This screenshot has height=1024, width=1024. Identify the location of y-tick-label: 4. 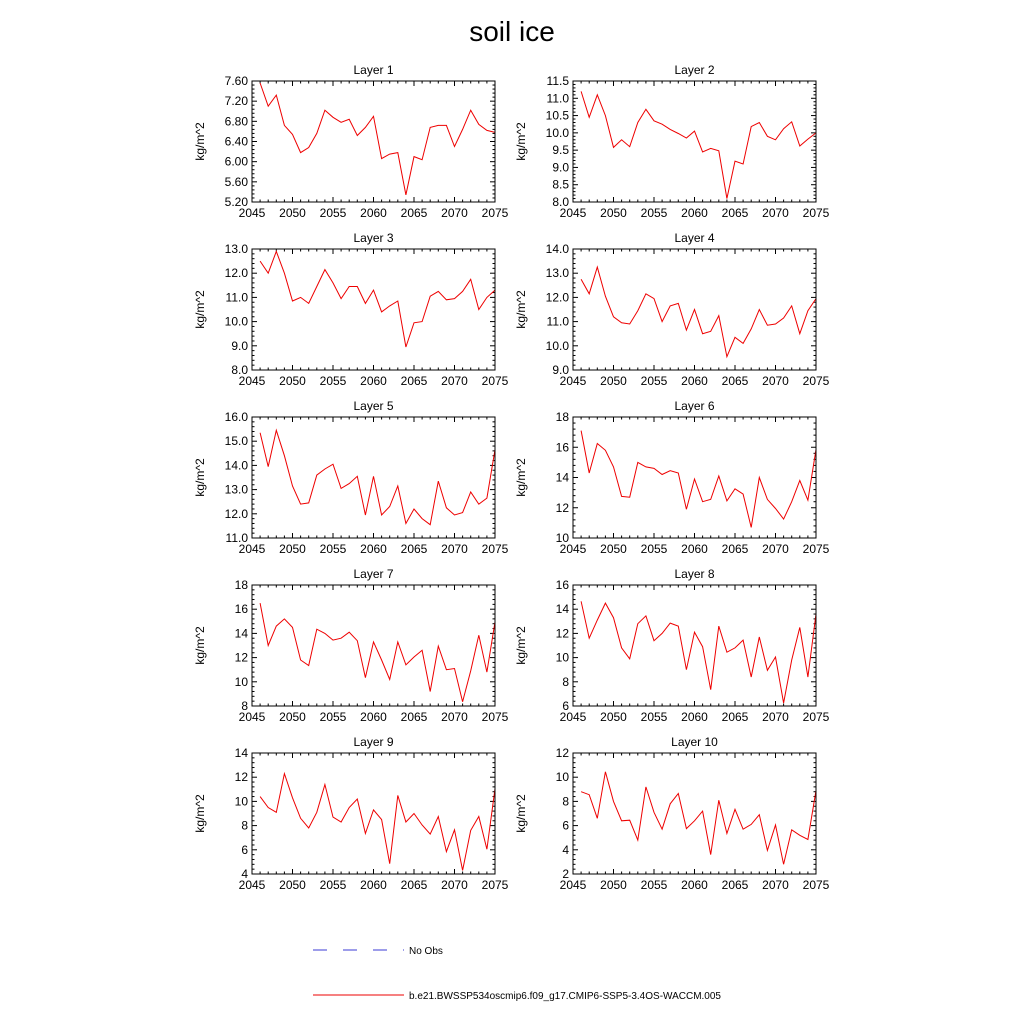
(565, 850).